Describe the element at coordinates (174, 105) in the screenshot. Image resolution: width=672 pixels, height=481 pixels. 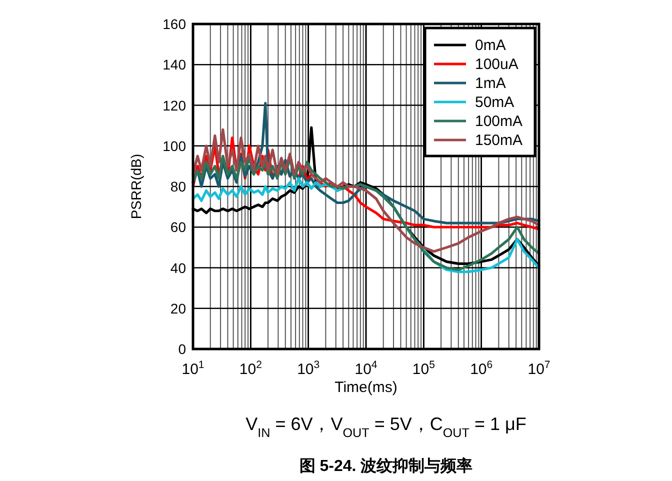
I see `y-tick-label: 120` at that location.